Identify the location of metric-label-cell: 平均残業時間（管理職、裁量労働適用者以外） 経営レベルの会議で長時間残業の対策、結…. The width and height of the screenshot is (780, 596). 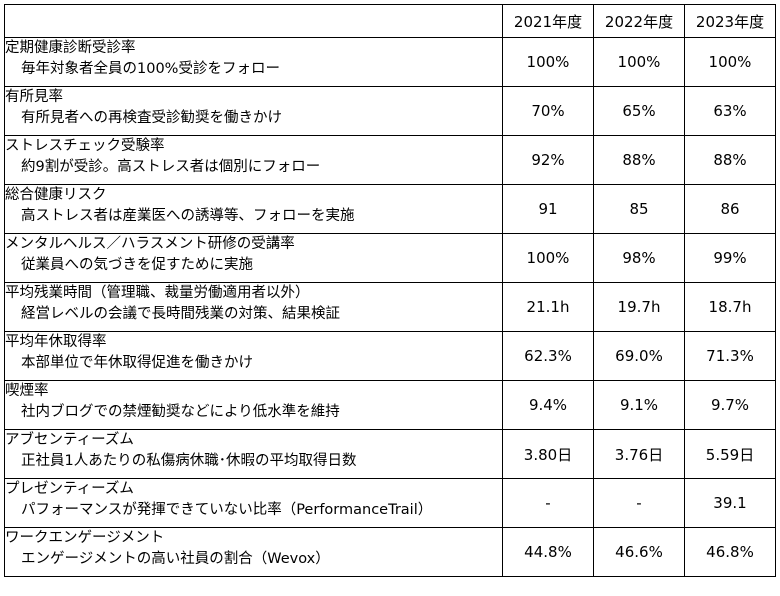
(253, 307).